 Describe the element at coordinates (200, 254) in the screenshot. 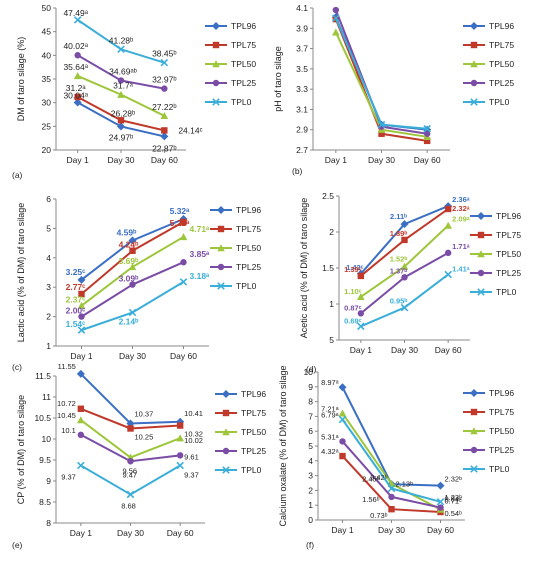

I see `data-label: 3.85ᵃ` at that location.